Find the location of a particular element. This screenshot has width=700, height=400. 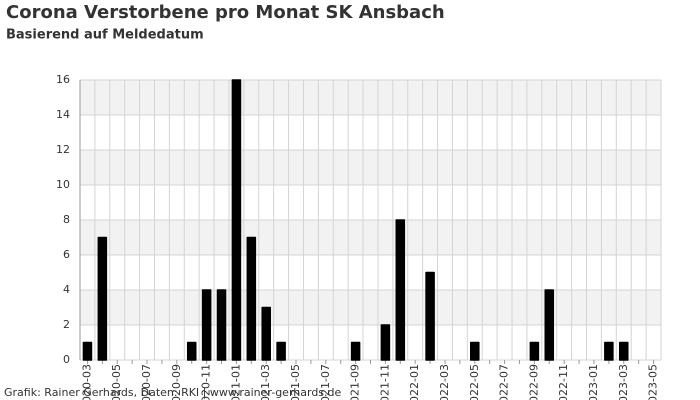

x-tick-label: 2021-01 is located at coordinates (235, 382).